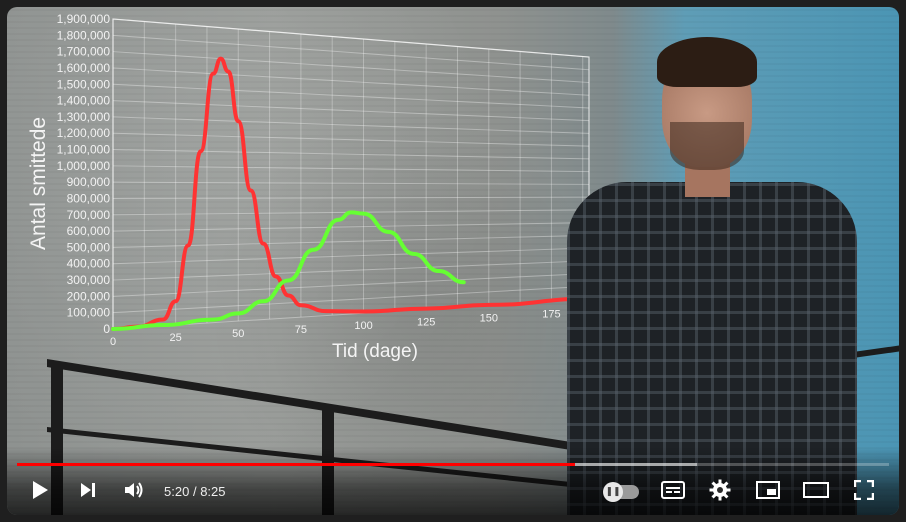  What do you see at coordinates (296, 464) in the screenshot?
I see `played-bar` at bounding box center [296, 464].